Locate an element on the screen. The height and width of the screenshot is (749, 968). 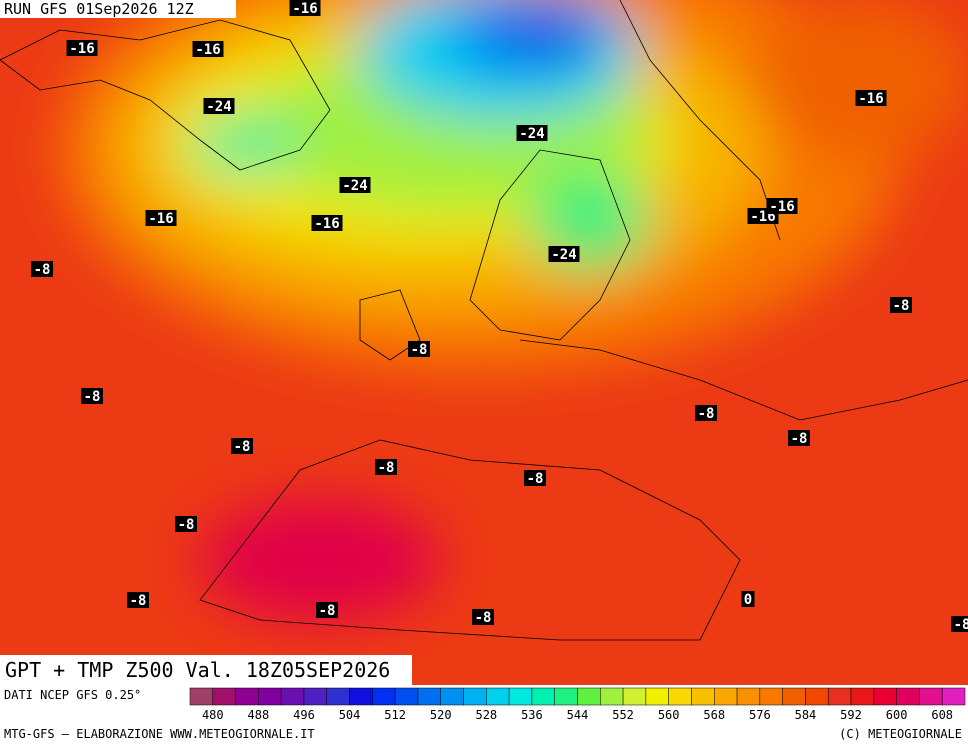
colorbar-label: 584 is located at coordinates (806, 715).